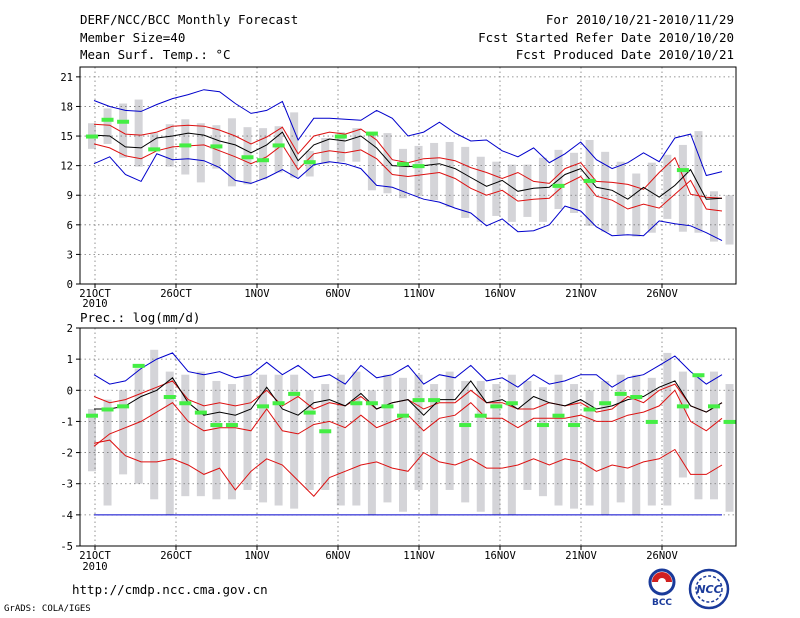 The width and height of the screenshot is (800, 618). What do you see at coordinates (95, 556) in the screenshot?
I see `x-tick-label: 21OCT` at bounding box center [95, 556].